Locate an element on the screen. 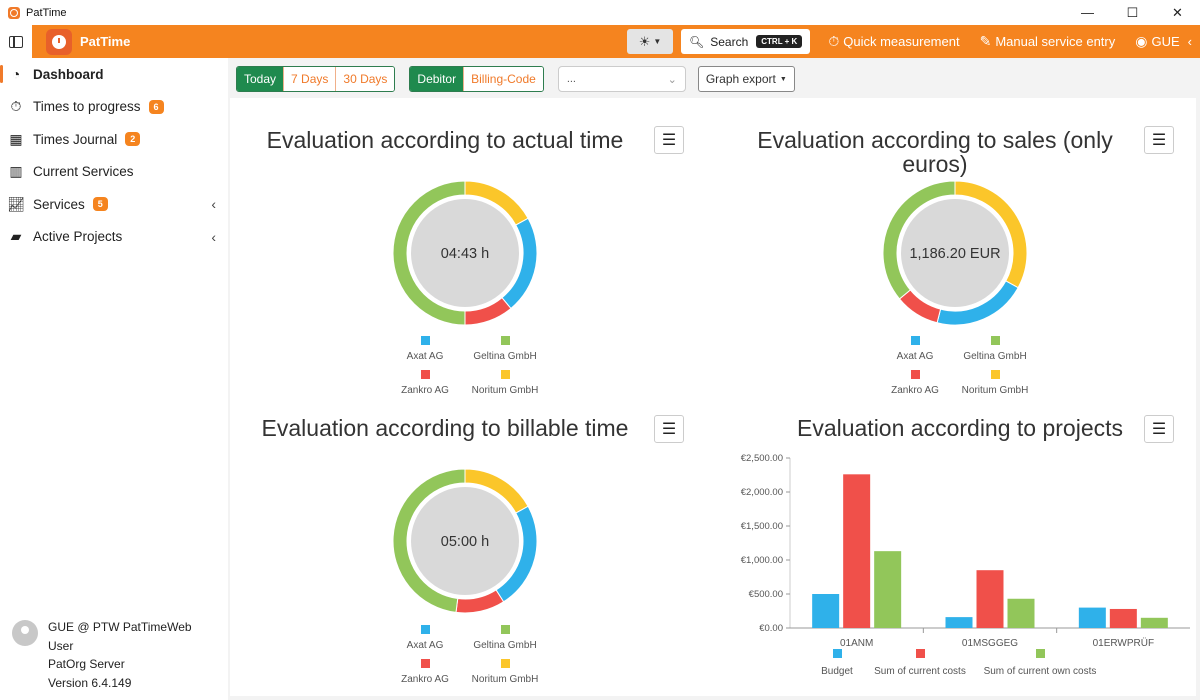  quick-measurement-button: ⏱ Quick measurement is located at coordinates (893, 41).